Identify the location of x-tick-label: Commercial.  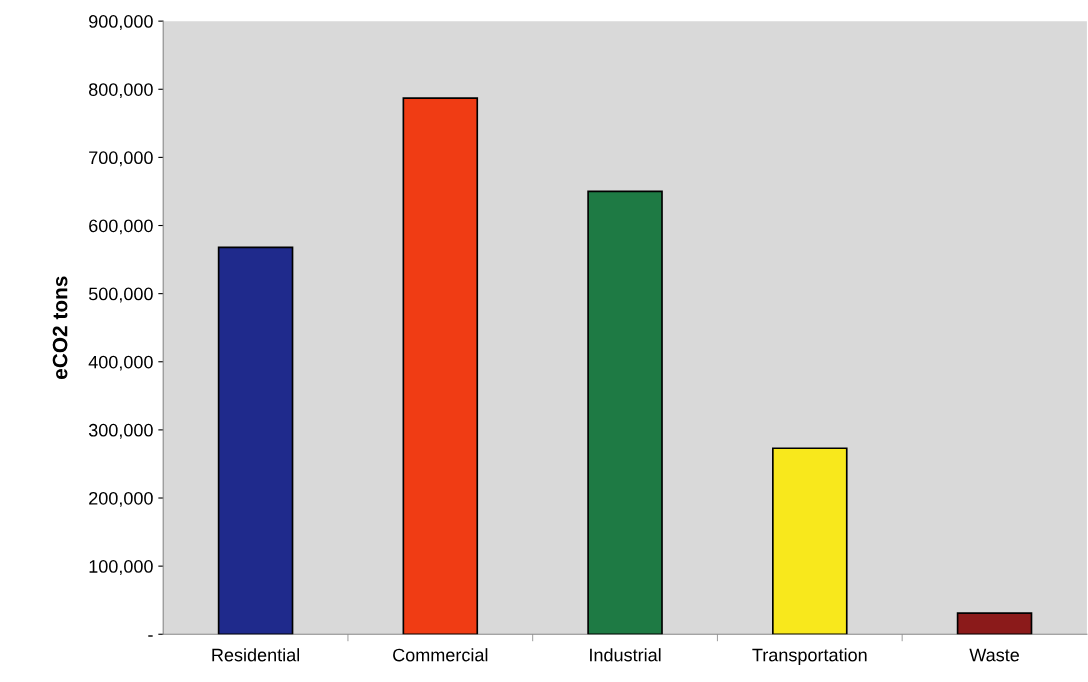
(440, 655).